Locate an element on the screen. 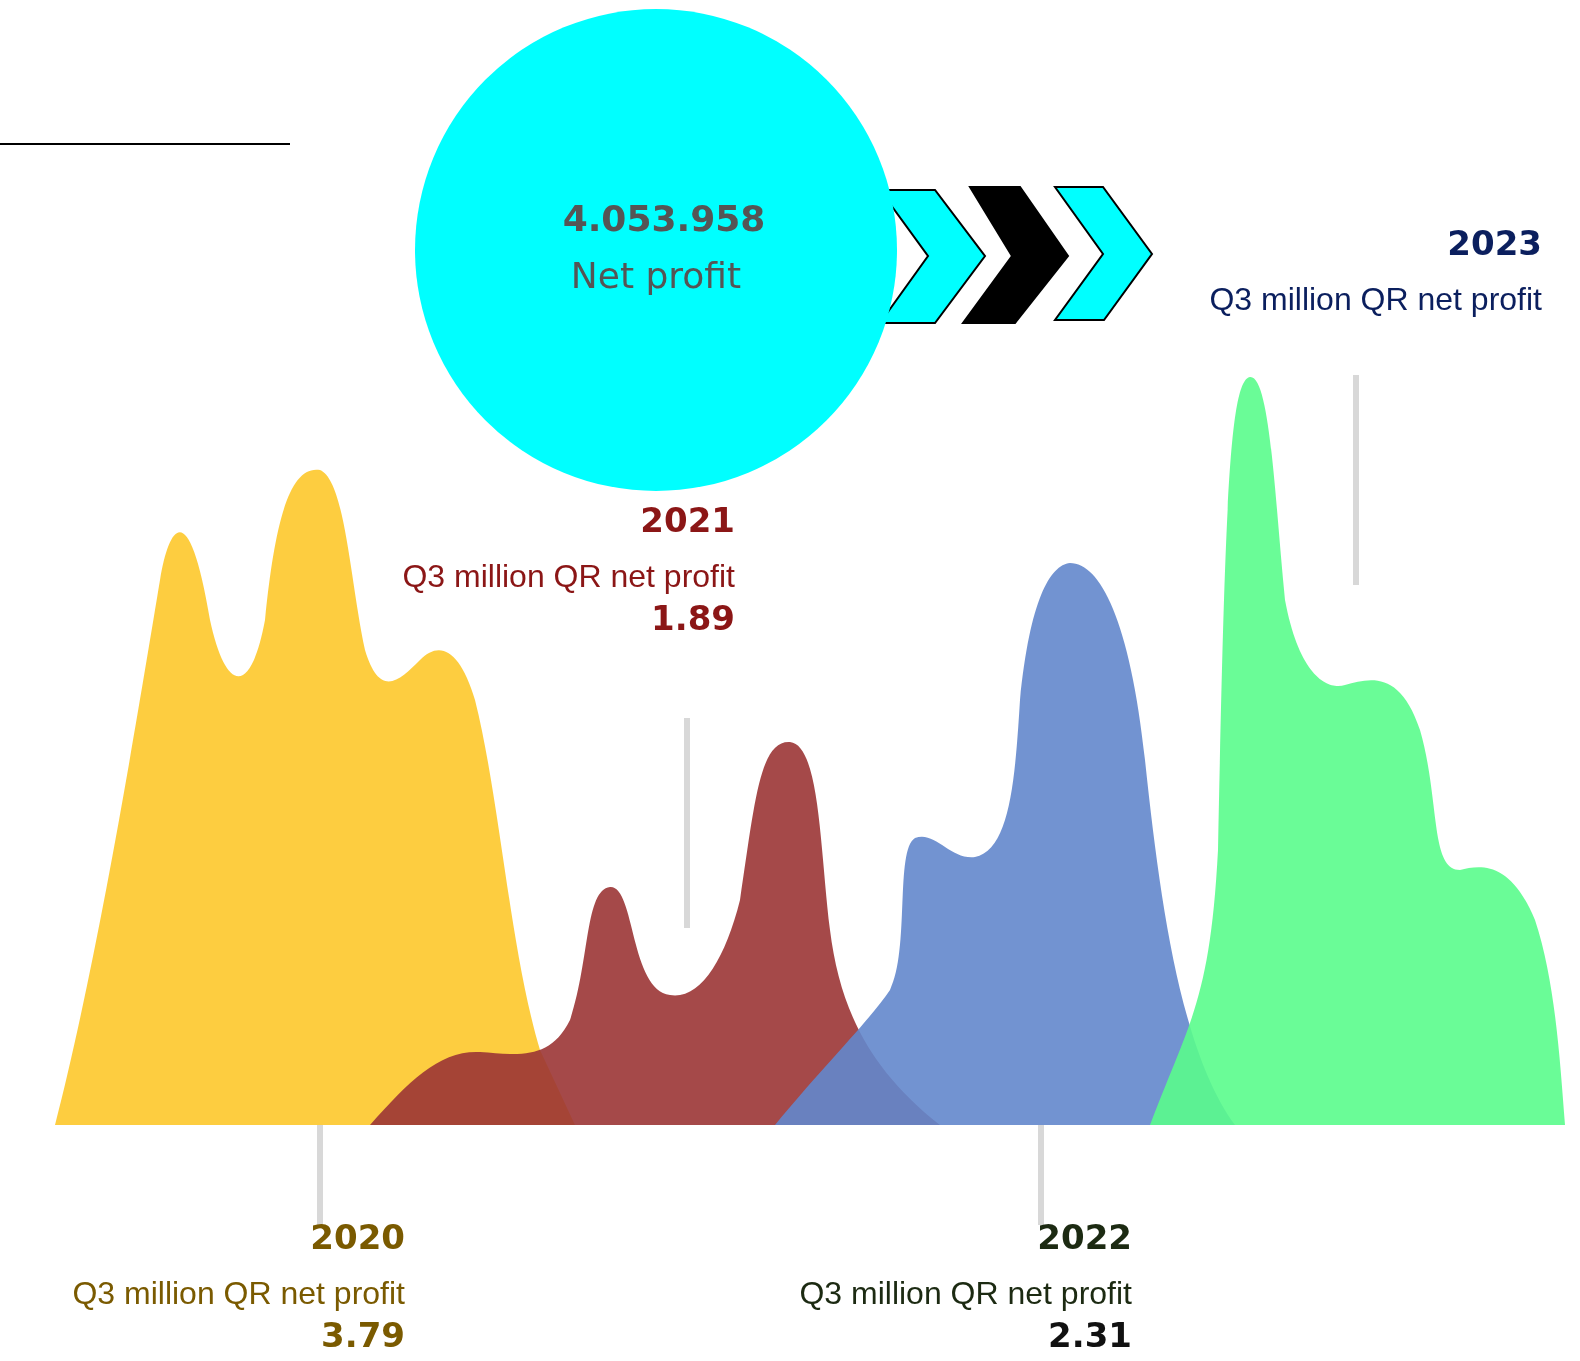 The height and width of the screenshot is (1361, 1580). category-label: 2021 is located at coordinates (687, 520).